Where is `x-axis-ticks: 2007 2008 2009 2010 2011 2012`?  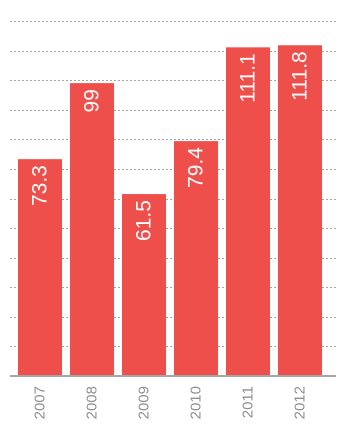
x-axis-ticks: 2007 2008 2009 2010 2011 2012 is located at coordinates (170, 402).